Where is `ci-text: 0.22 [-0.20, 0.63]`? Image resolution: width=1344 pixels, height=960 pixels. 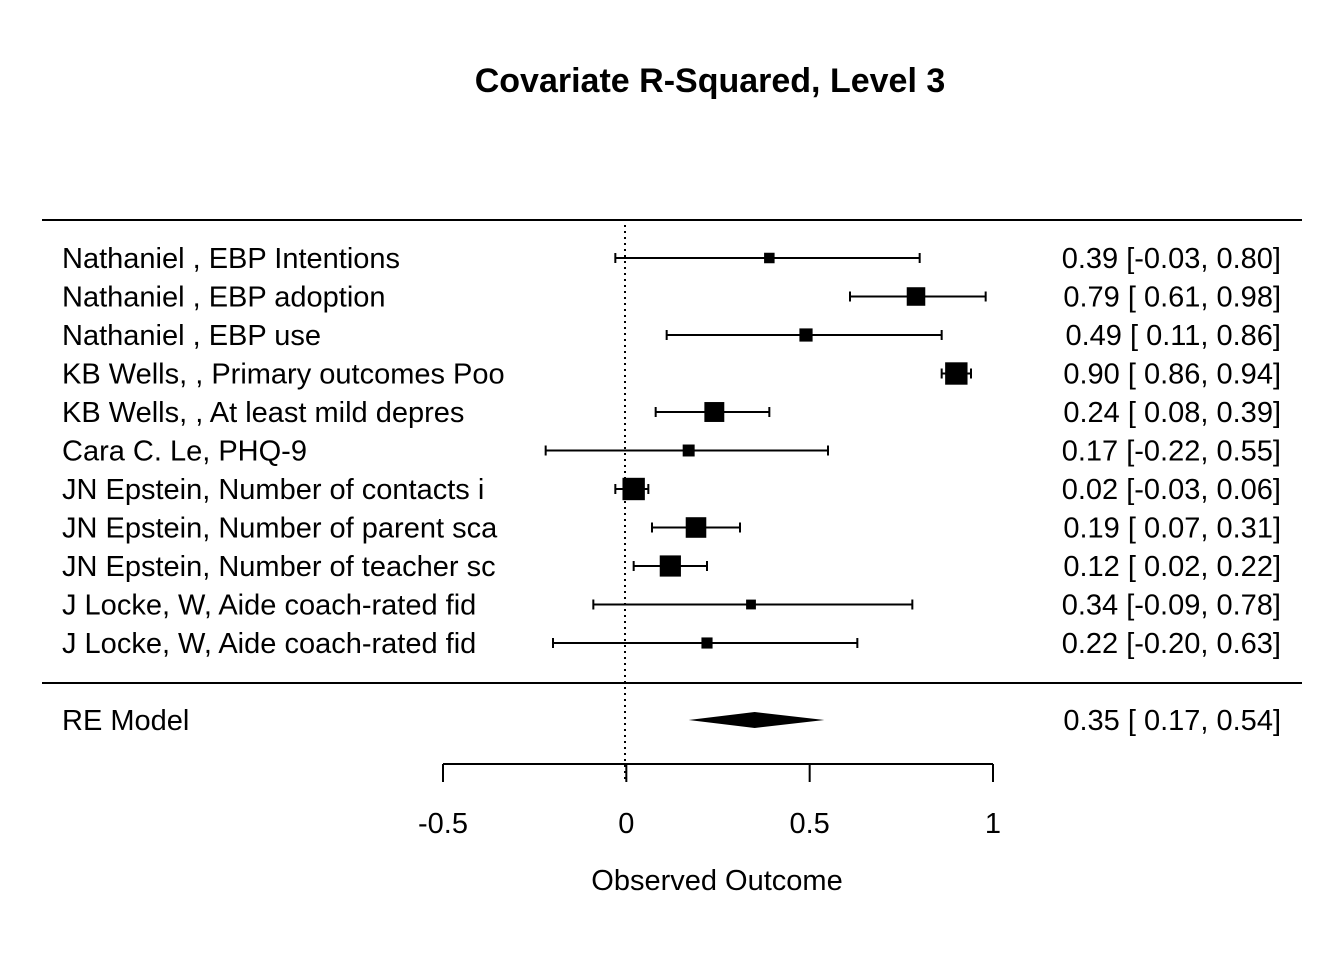
ci-text: 0.22 [-0.20, 0.63] is located at coordinates (1171, 644).